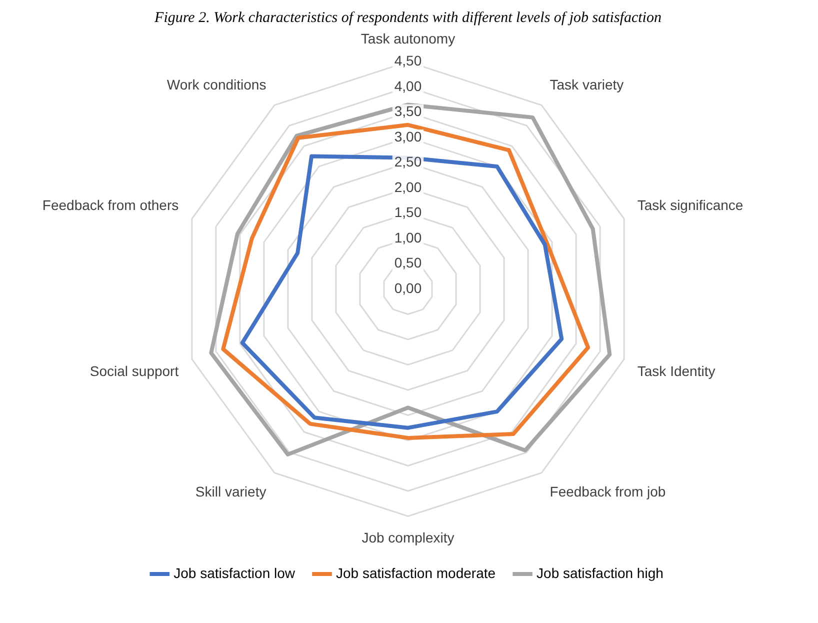 This screenshot has width=818, height=623. Describe the element at coordinates (408, 86) in the screenshot. I see `y-tick-label: 4,00` at that location.